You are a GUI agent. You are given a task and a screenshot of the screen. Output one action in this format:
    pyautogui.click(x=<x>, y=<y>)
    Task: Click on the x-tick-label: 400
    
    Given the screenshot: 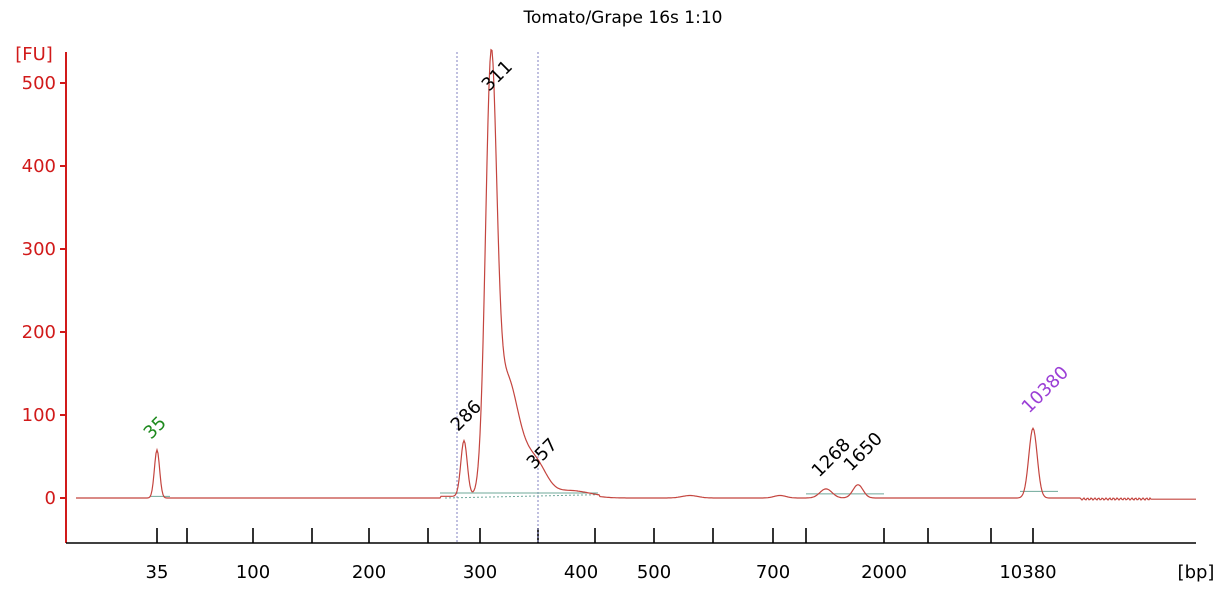 What is the action you would take?
    pyautogui.click(x=581, y=572)
    